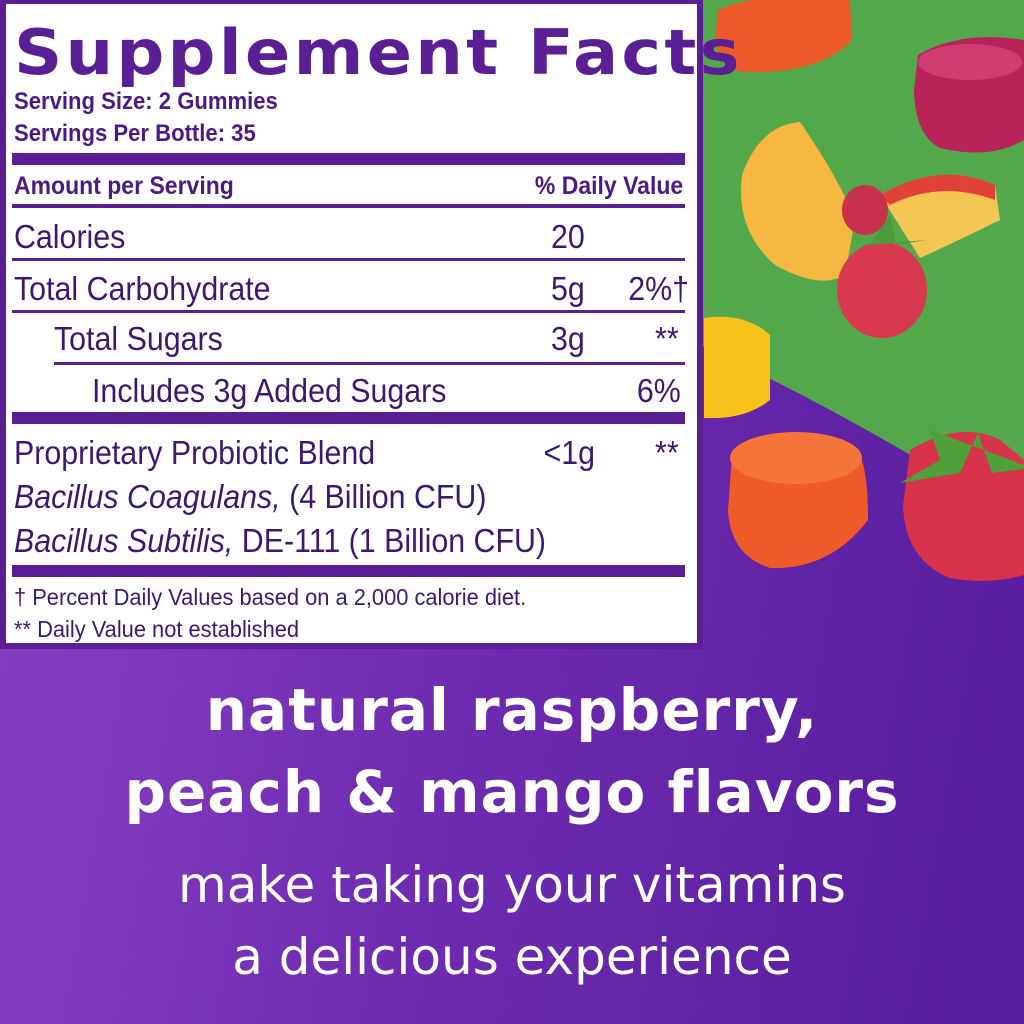 This screenshot has height=1024, width=1024. What do you see at coordinates (568, 288) in the screenshot?
I see `row-carb-amount: 5g` at bounding box center [568, 288].